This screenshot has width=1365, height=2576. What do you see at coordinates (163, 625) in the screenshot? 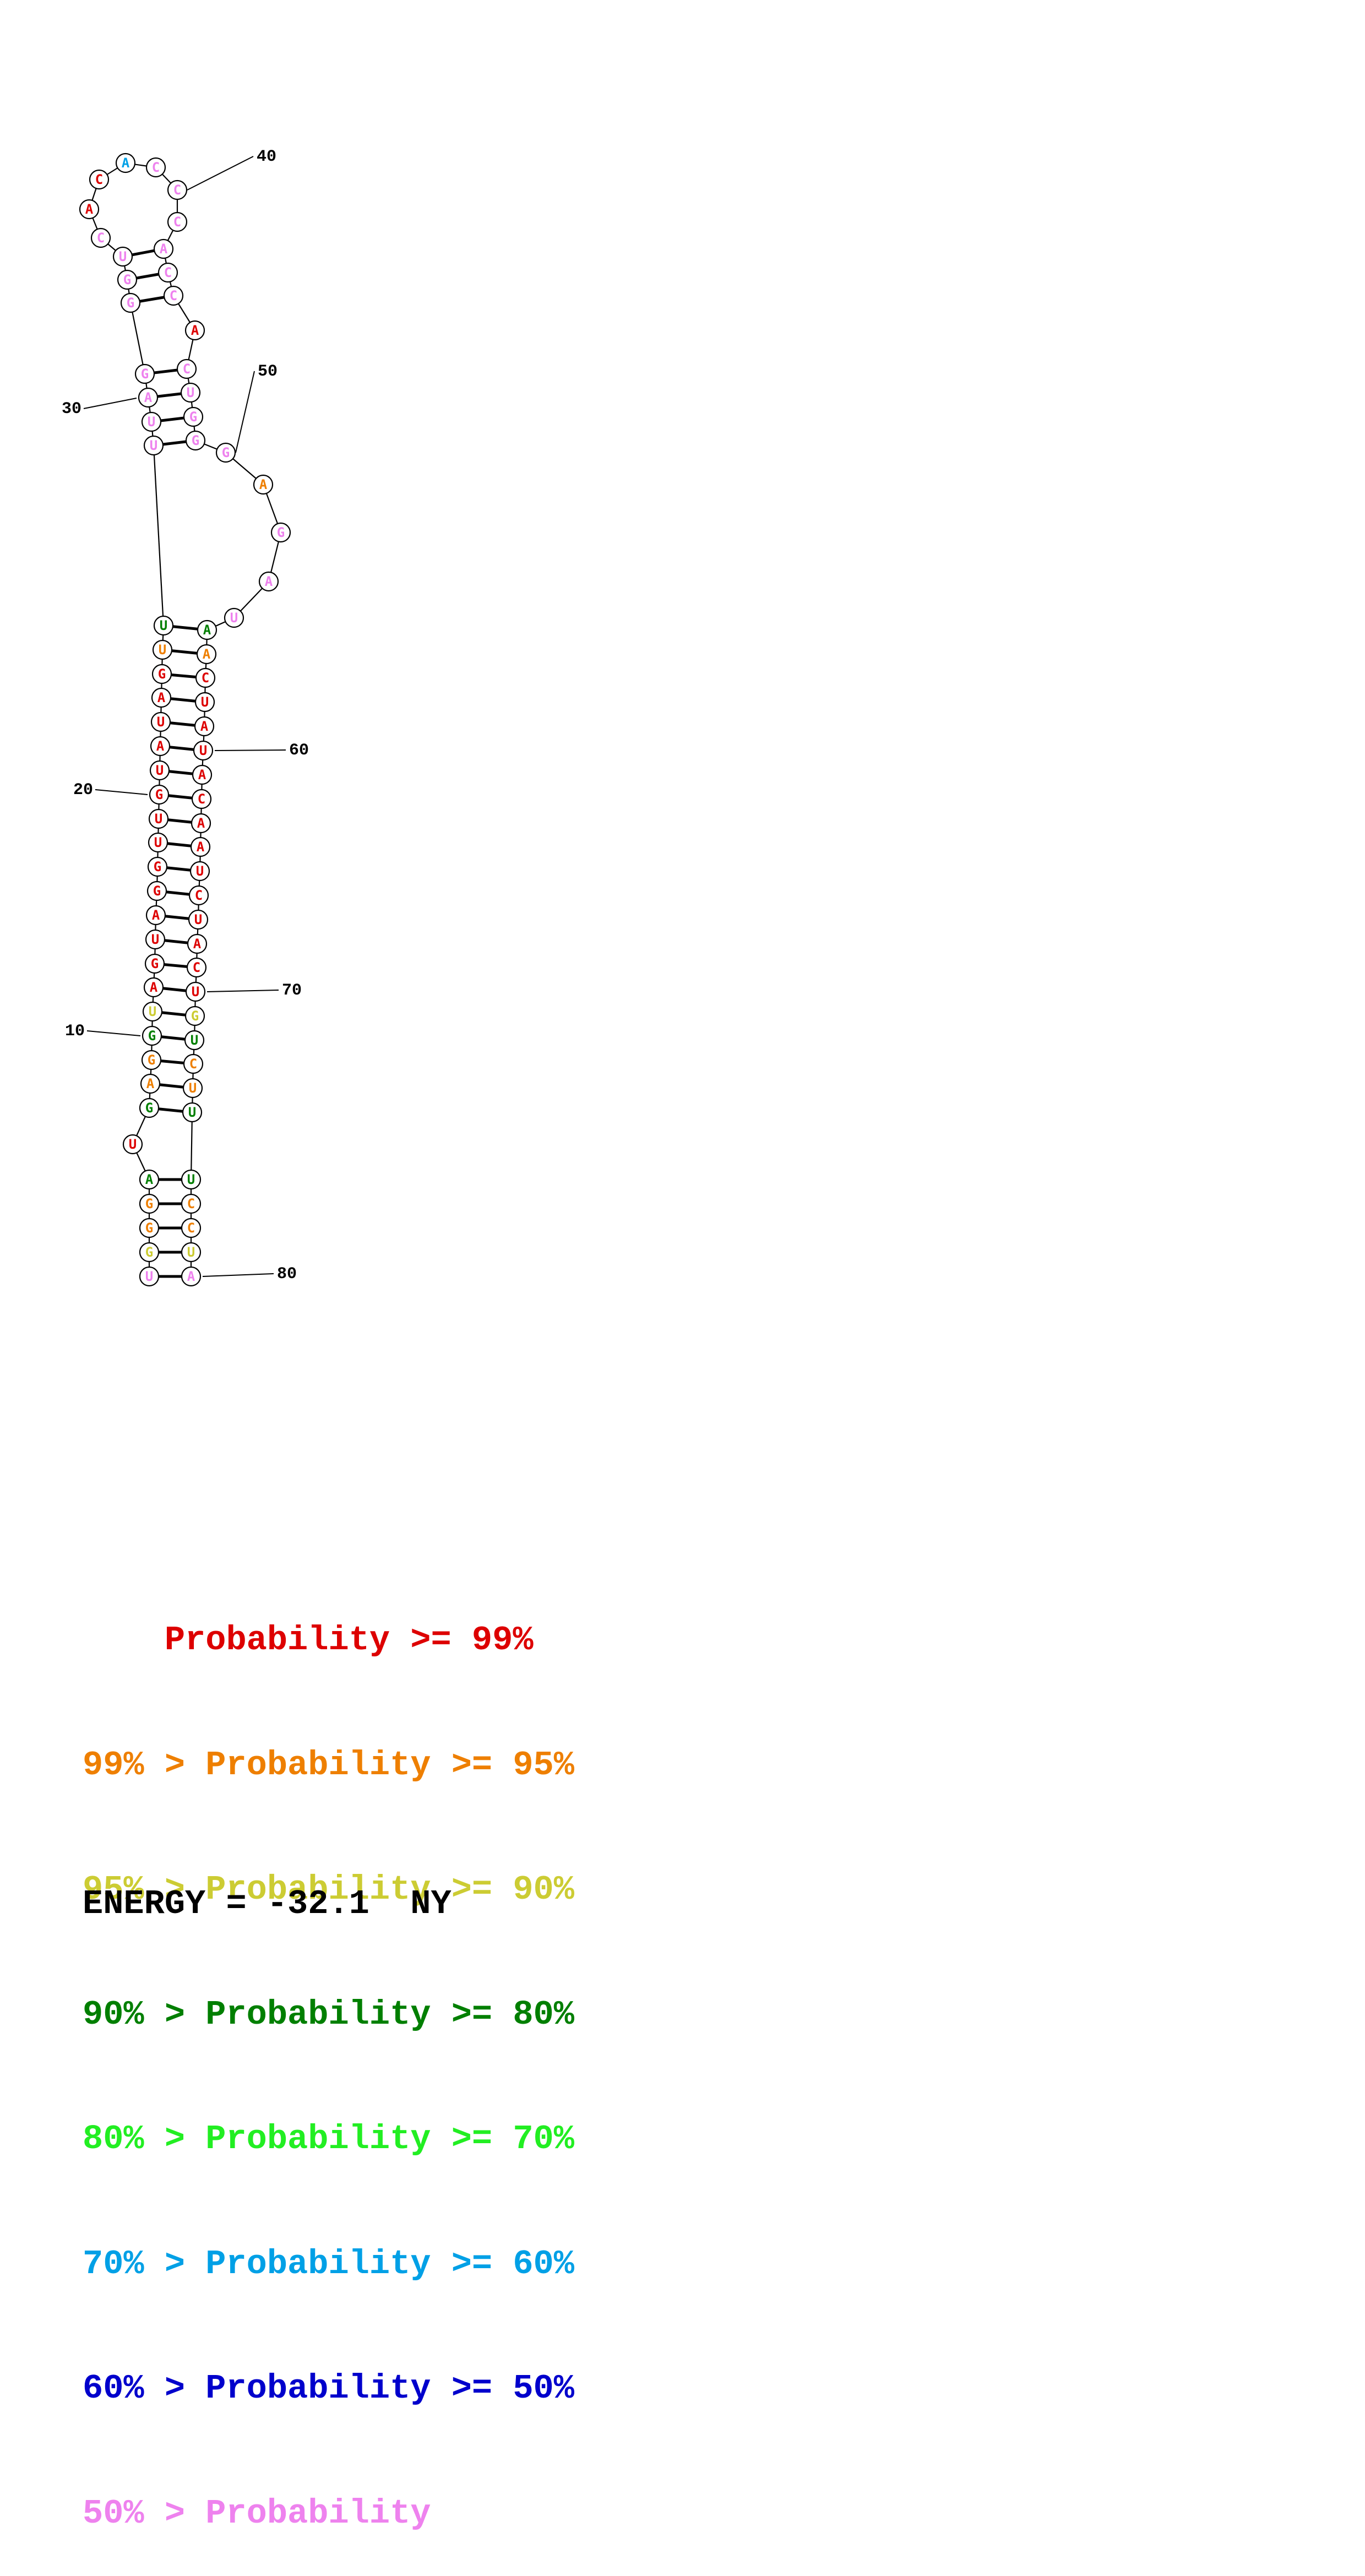
I see `nucleotide-27: U` at bounding box center [163, 625].